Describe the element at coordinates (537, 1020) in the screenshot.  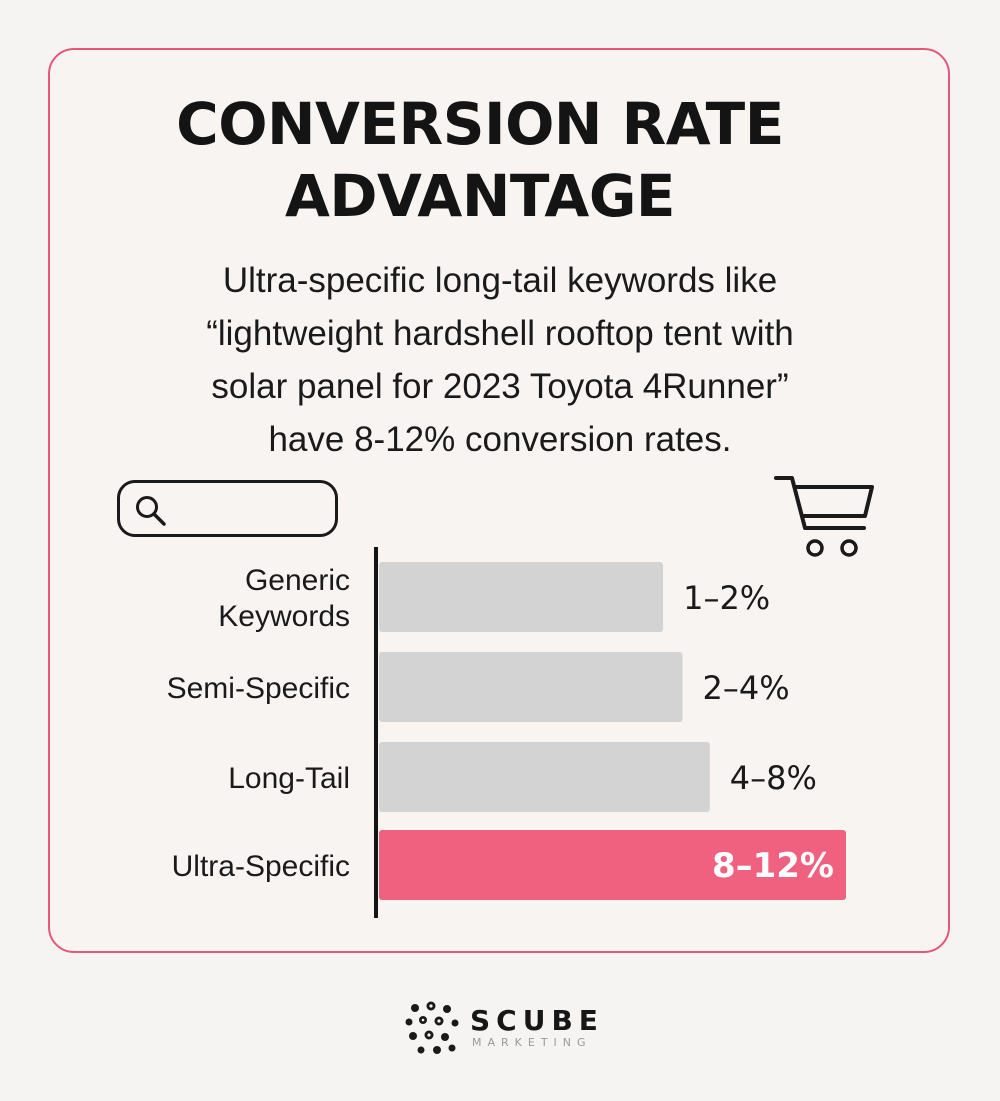
I see `brand-name: SCUBE` at that location.